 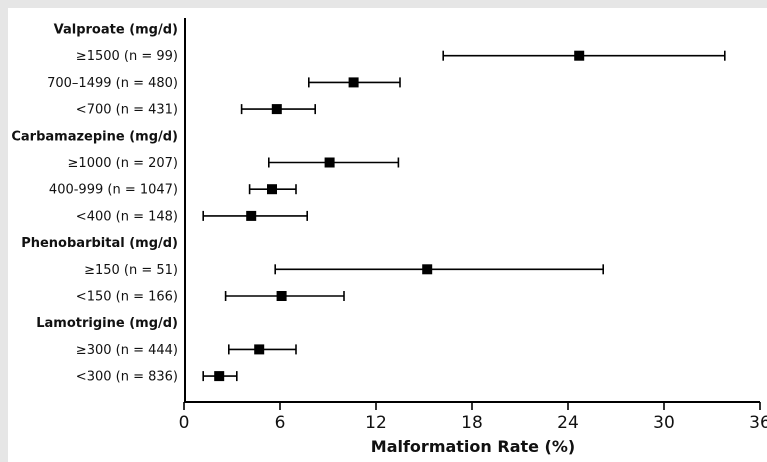 I want to click on row-label: ≥300 (n = 444), so click(x=127, y=350).